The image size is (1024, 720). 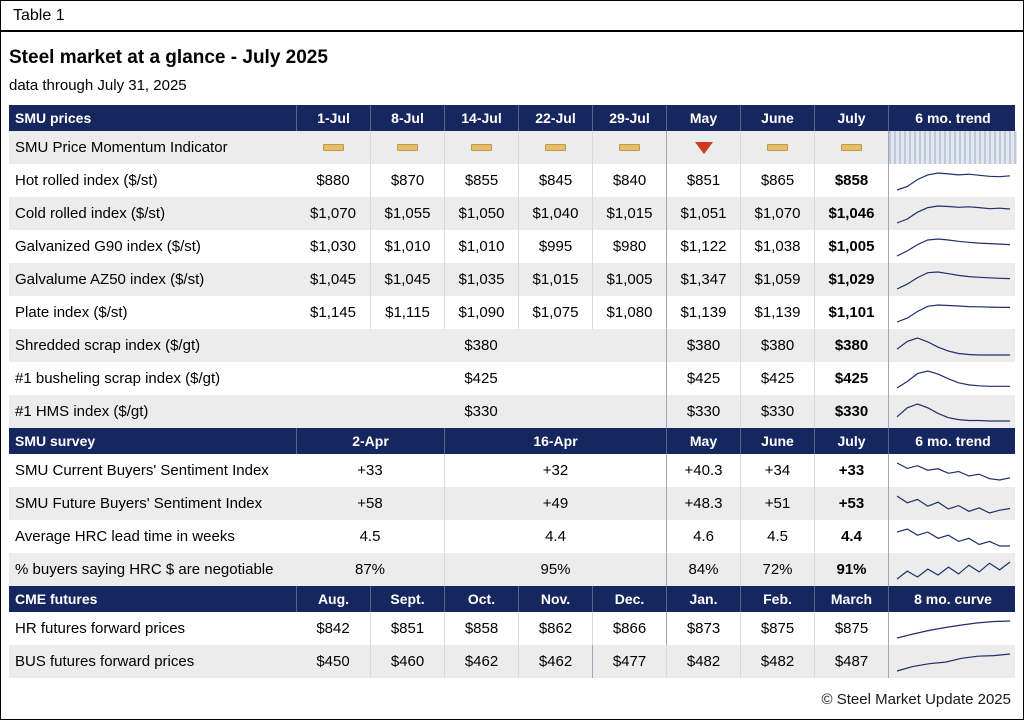 What do you see at coordinates (110, 279) in the screenshot?
I see `row-label: Galvalume AZ50 index ($/st)` at bounding box center [110, 279].